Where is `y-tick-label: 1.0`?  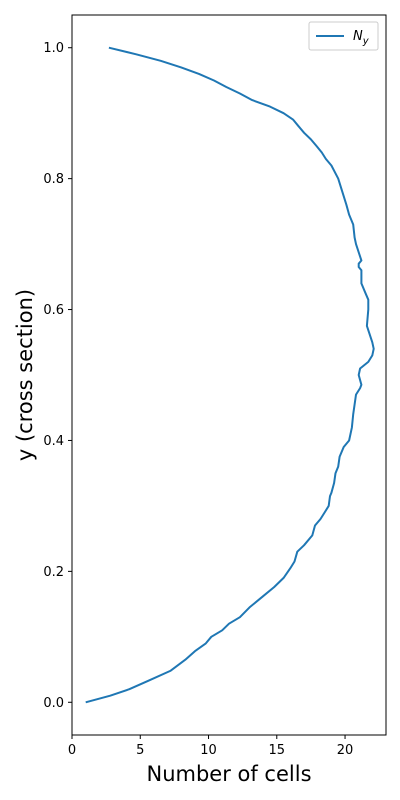
y-tick-label: 1.0 is located at coordinates (53, 48).